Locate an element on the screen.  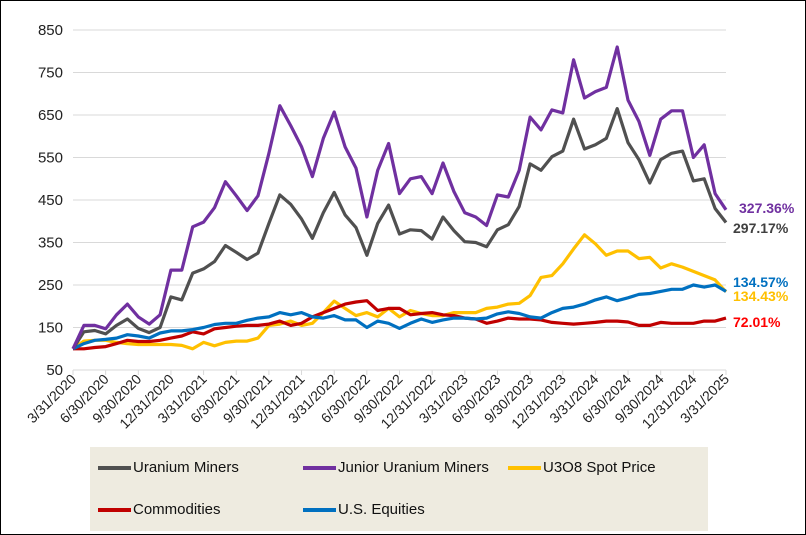
y-tick-label: 550 is located at coordinates (50, 158).